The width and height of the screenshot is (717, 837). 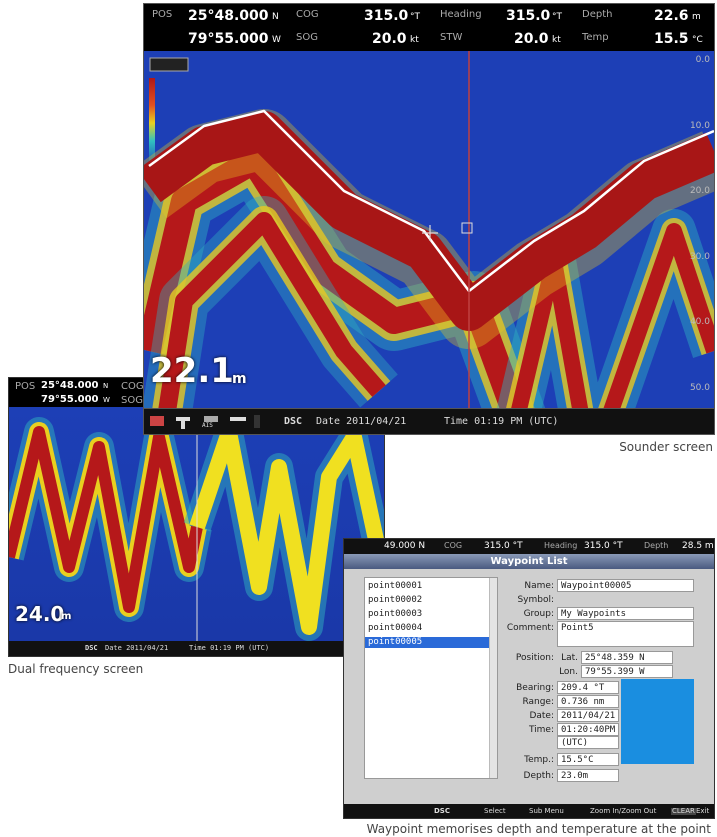 I want to click on value: 49.000 N, so click(x=405, y=546).